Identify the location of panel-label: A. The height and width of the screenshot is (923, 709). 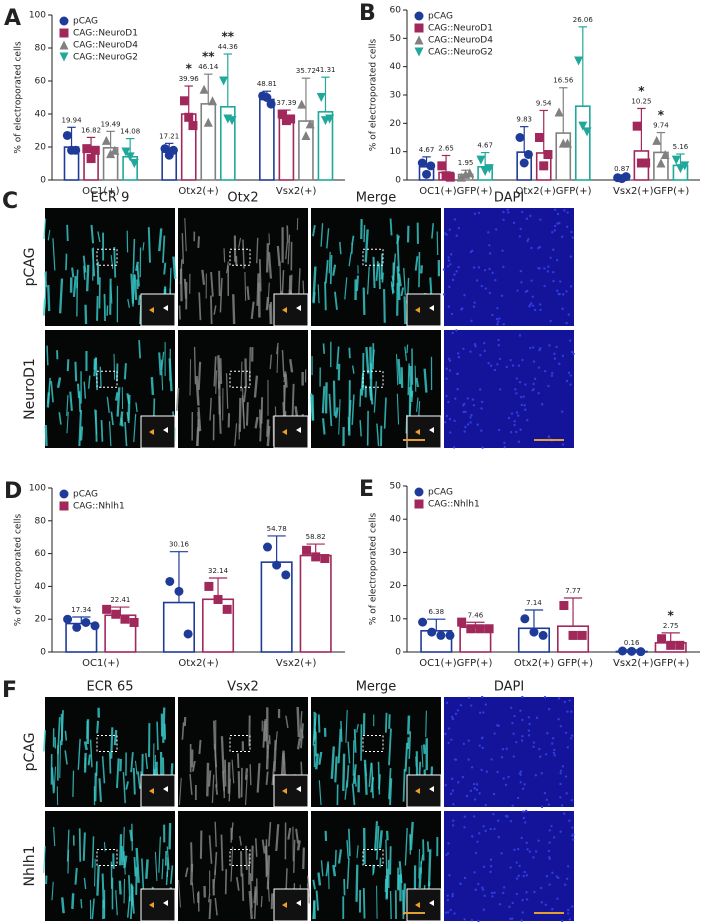
(12, 18).